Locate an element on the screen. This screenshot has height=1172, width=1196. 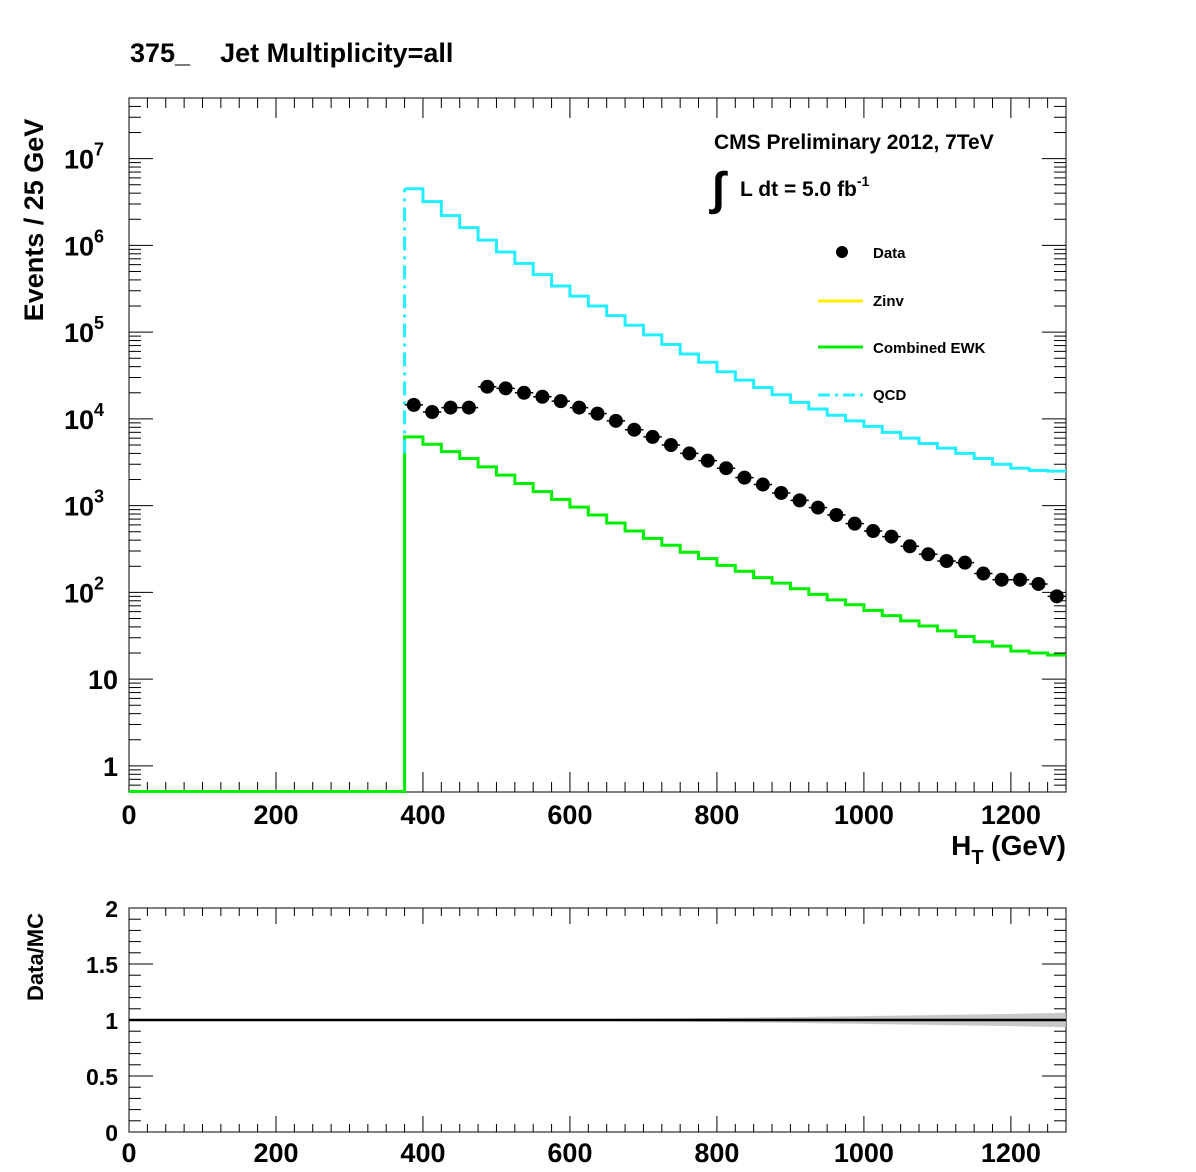
x-tick-label: 0 is located at coordinates (128, 815).